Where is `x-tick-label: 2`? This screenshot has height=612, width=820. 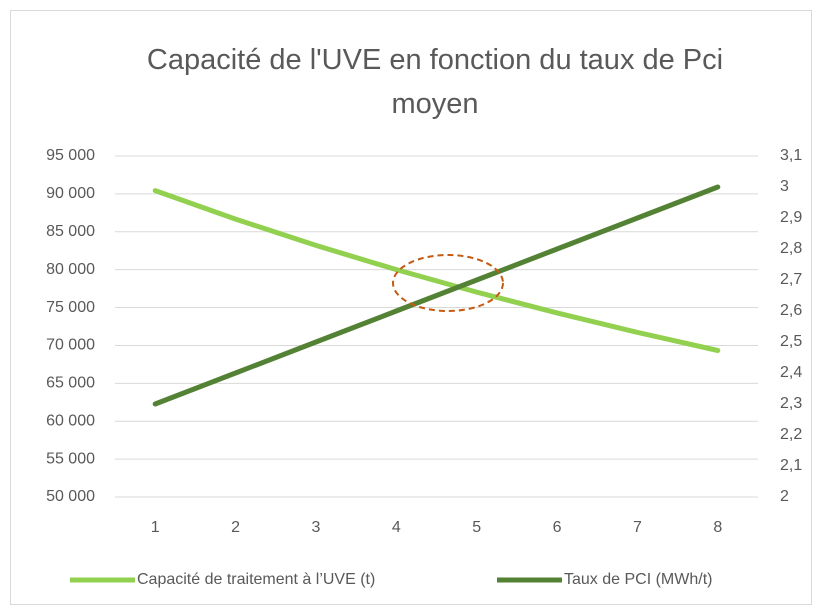
x-tick-label: 2 is located at coordinates (235, 527).